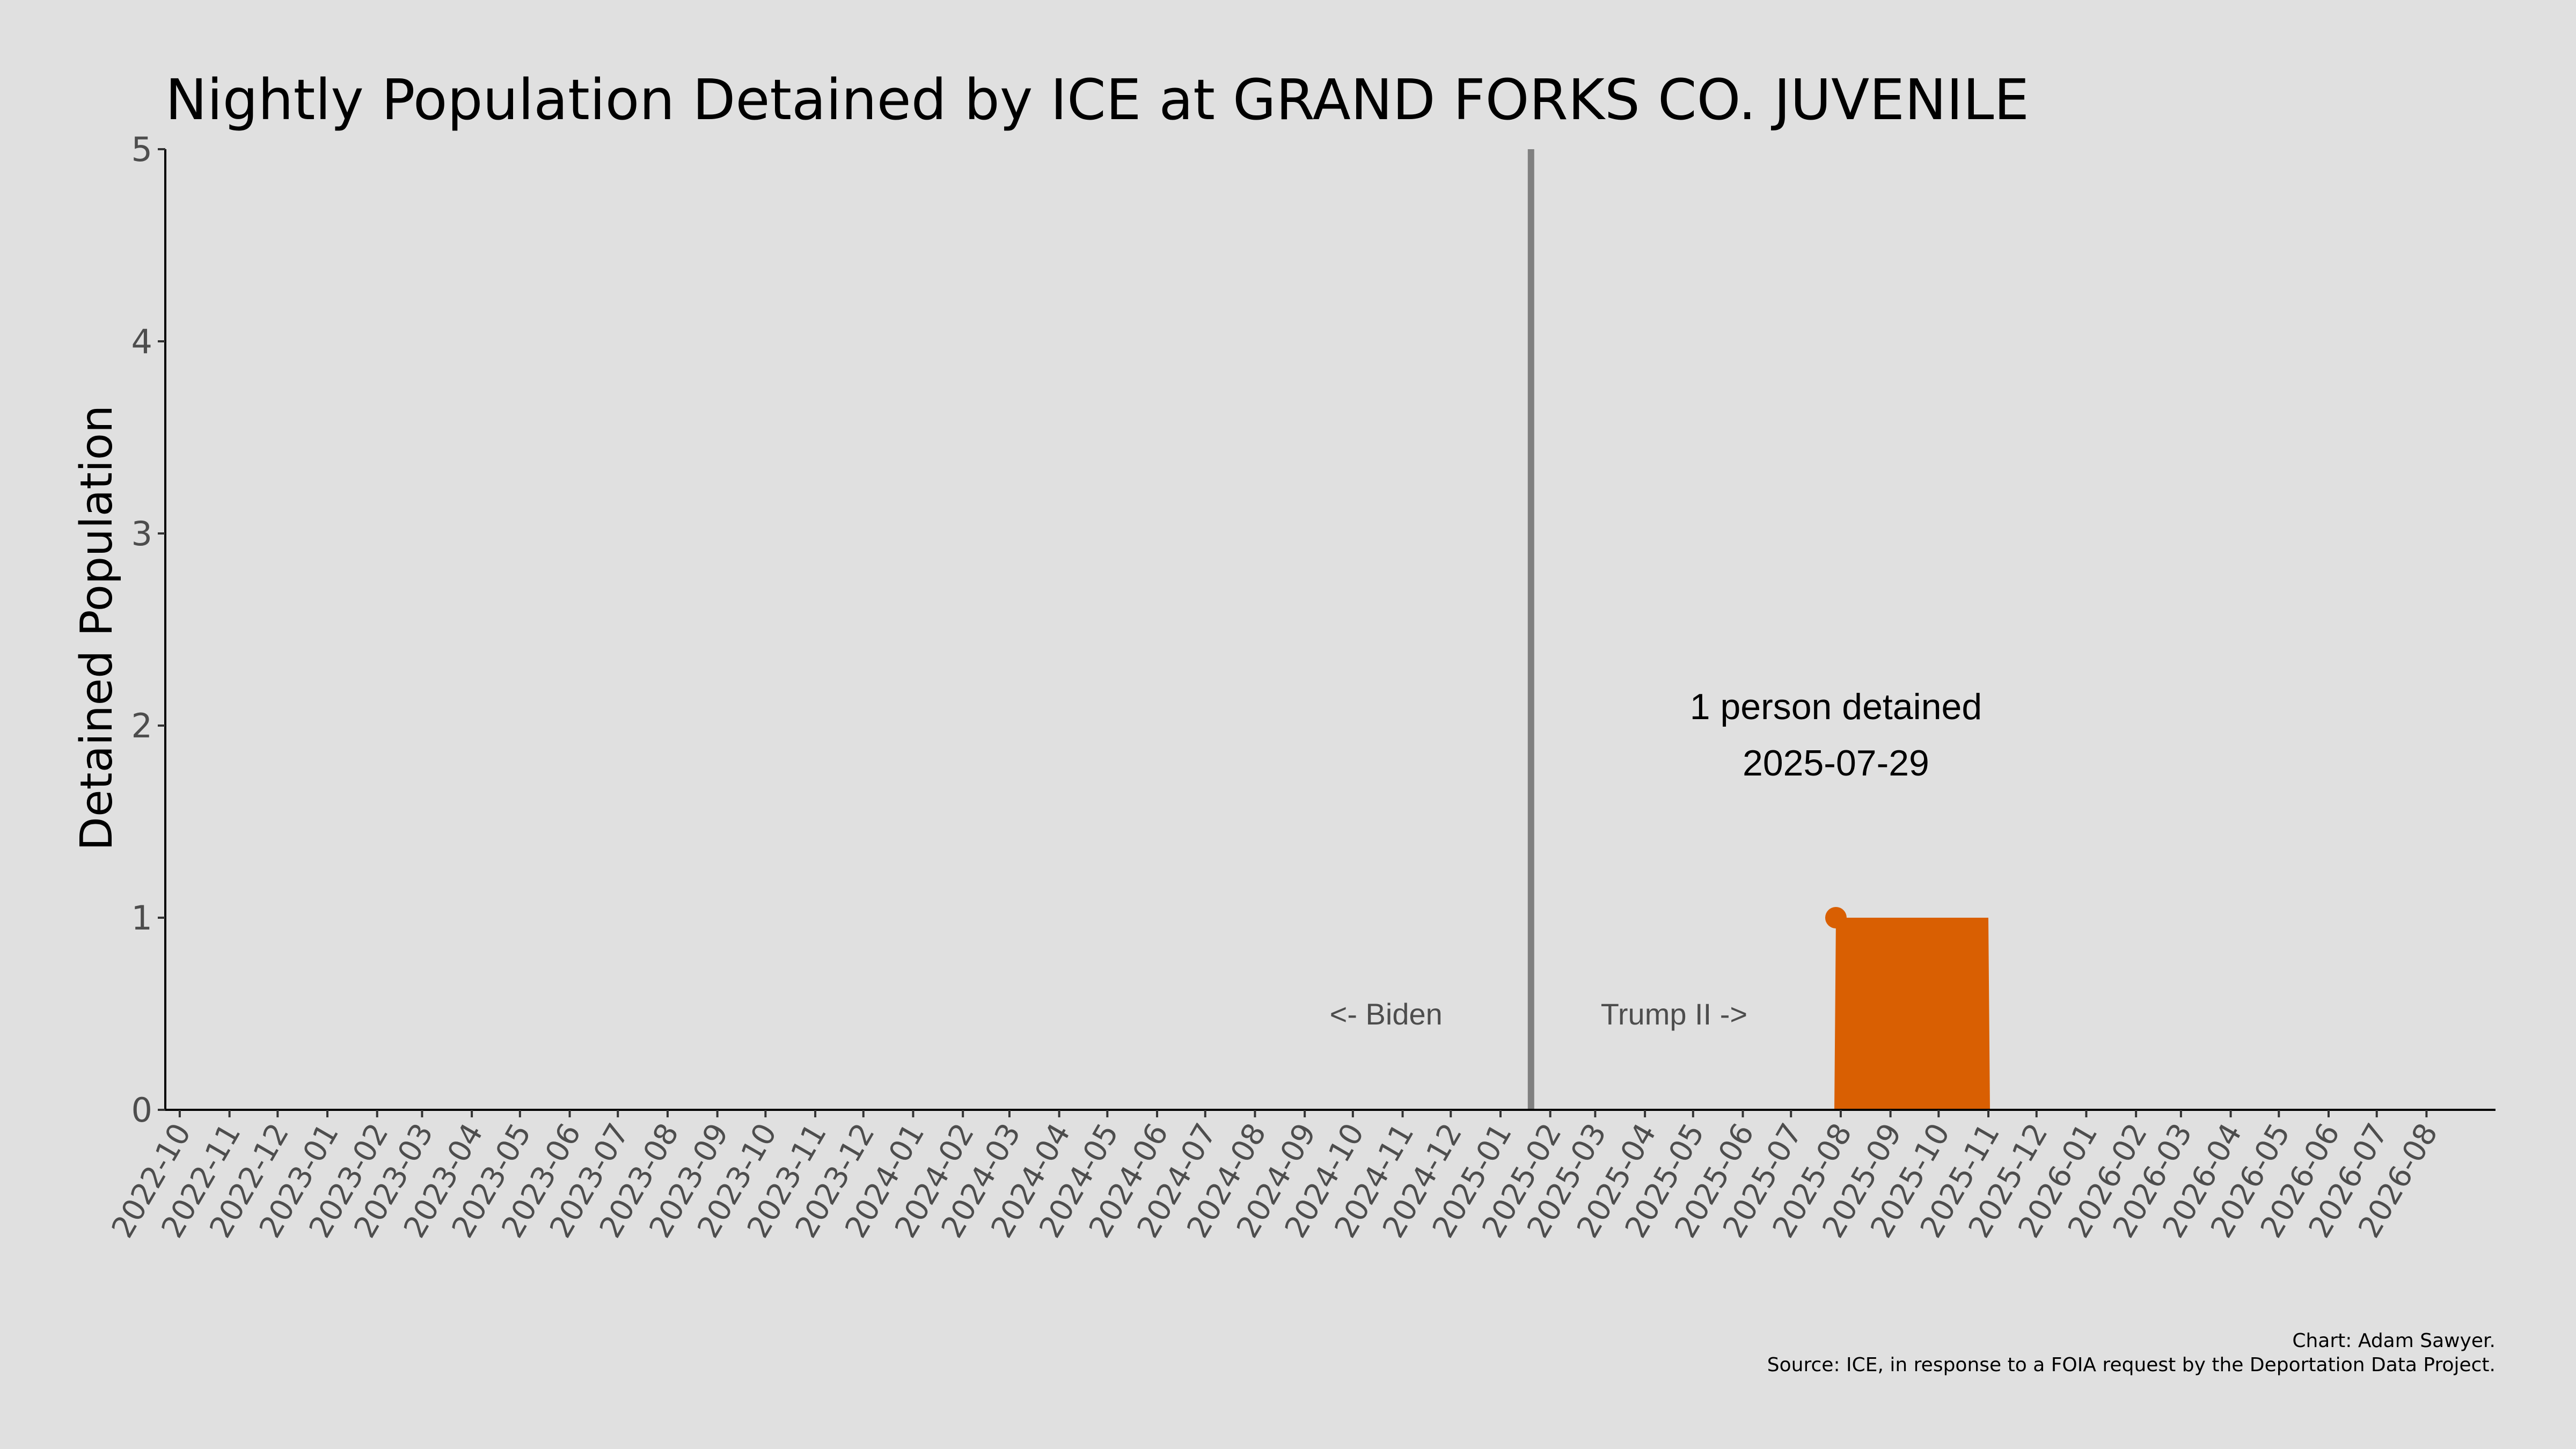  I want to click on y-tick-label-1: 1, so click(141, 918).